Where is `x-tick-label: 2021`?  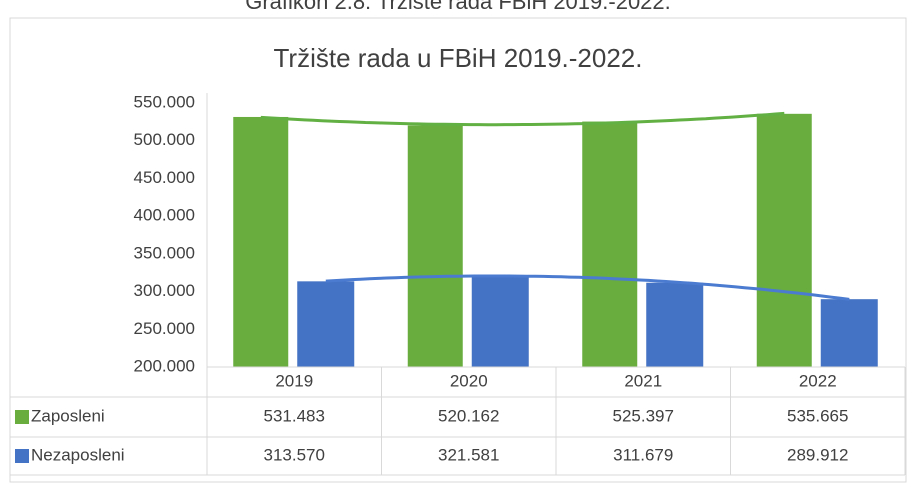
x-tick-label: 2021 is located at coordinates (643, 380).